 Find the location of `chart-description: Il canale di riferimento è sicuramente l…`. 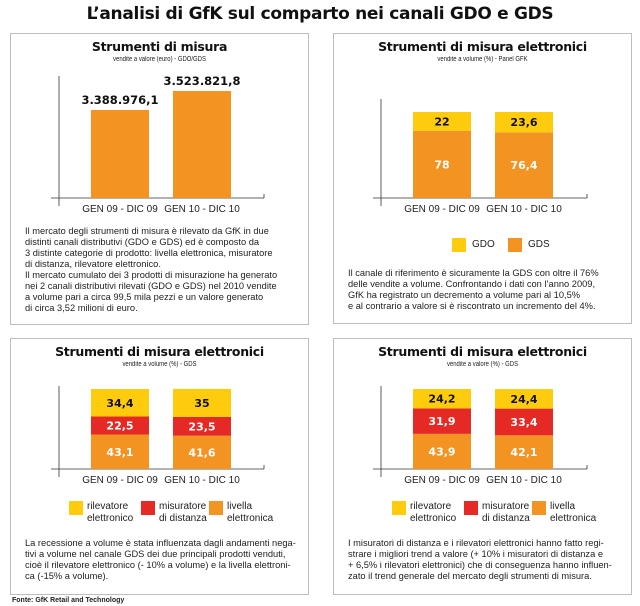

chart-description: Il canale di riferimento è sicuramente l… is located at coordinates (484, 290).